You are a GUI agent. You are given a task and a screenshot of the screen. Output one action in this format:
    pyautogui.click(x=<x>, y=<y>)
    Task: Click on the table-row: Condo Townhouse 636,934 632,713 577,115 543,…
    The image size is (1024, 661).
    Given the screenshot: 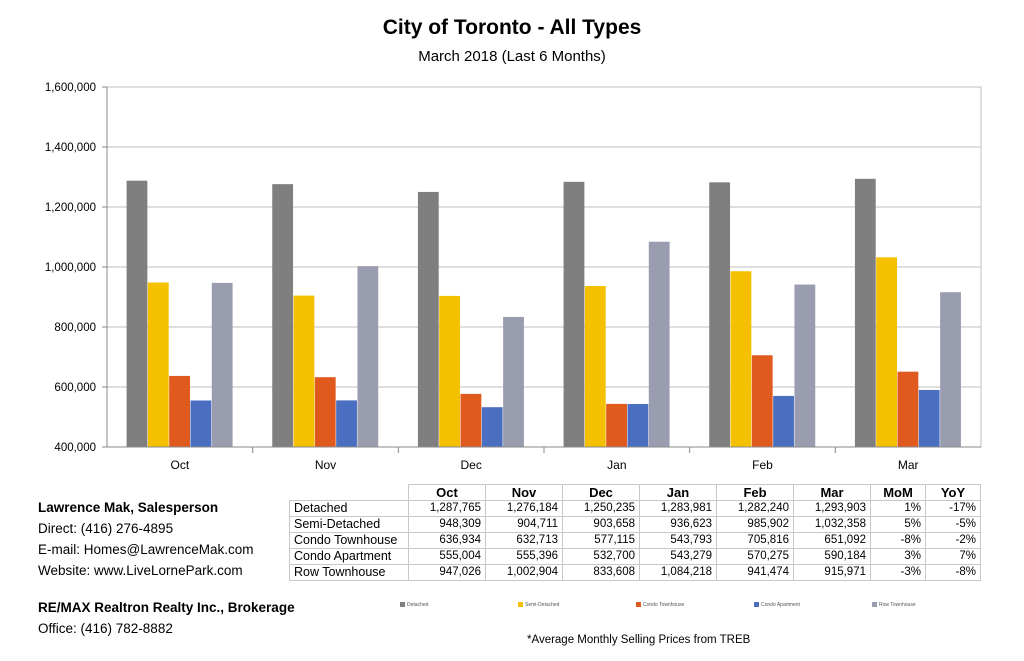 What is the action you would take?
    pyautogui.click(x=635, y=540)
    